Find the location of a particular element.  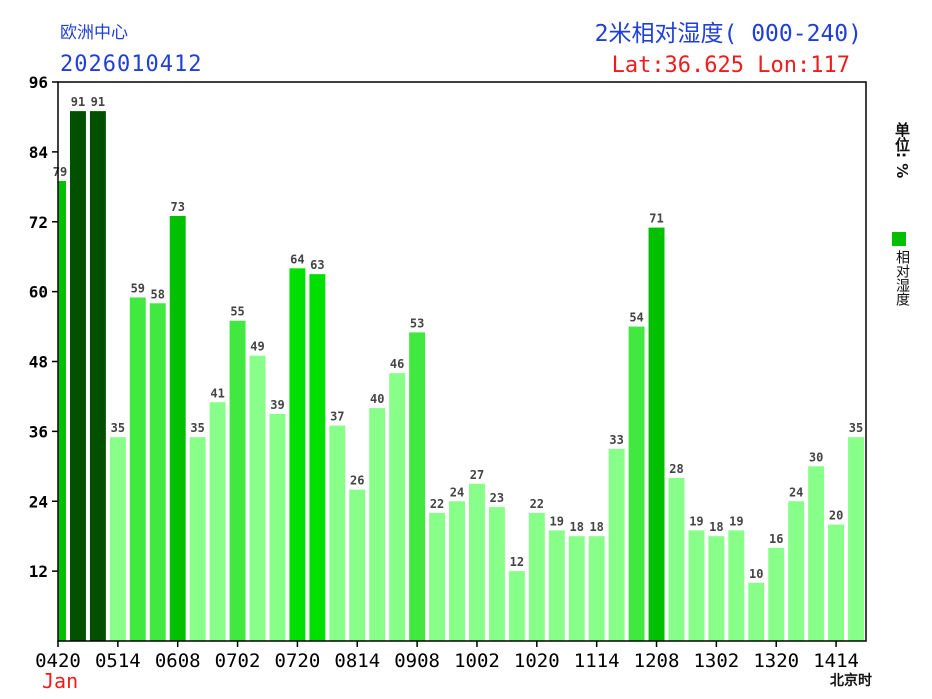

y-tick-label: 24 is located at coordinates (38, 501).